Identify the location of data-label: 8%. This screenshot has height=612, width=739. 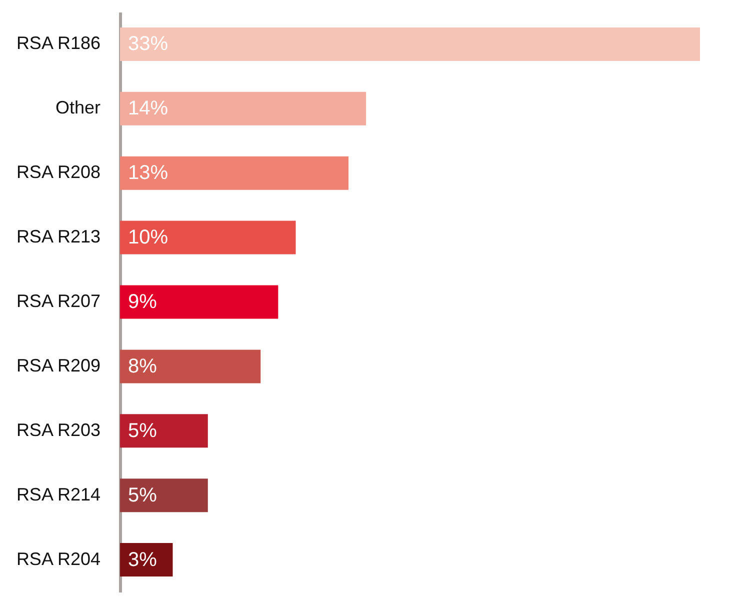
(143, 366).